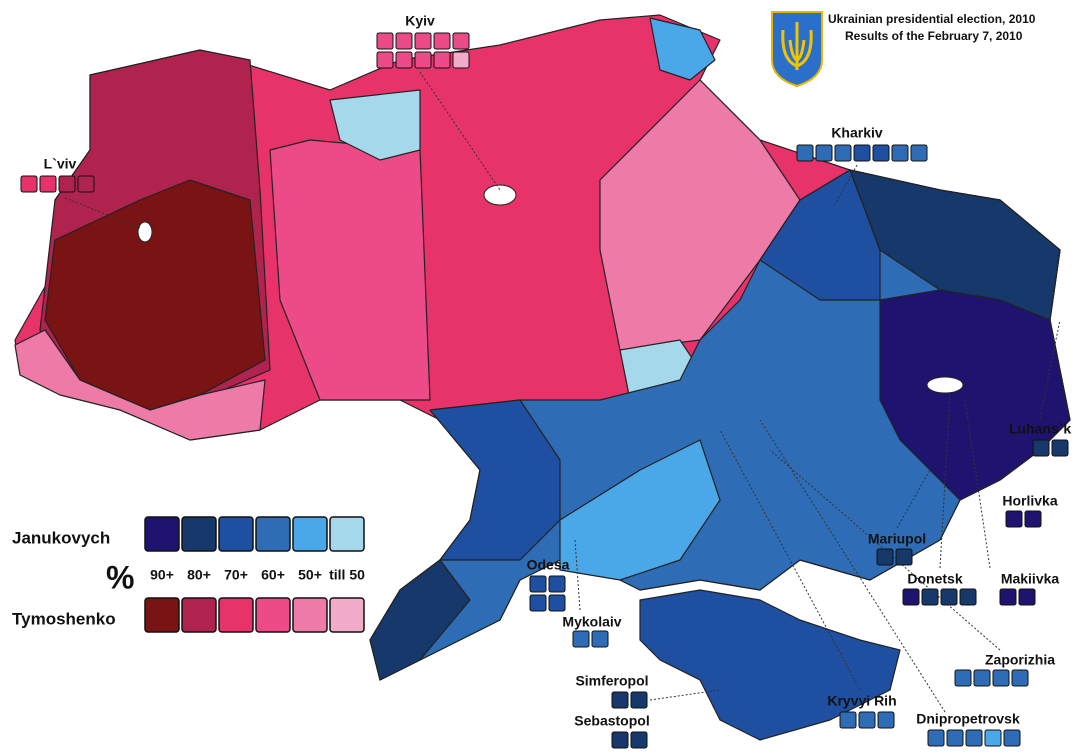 Image resolution: width=1080 pixels, height=756 pixels. Describe the element at coordinates (375, 125) in the screenshot. I see `north-light-region` at that location.